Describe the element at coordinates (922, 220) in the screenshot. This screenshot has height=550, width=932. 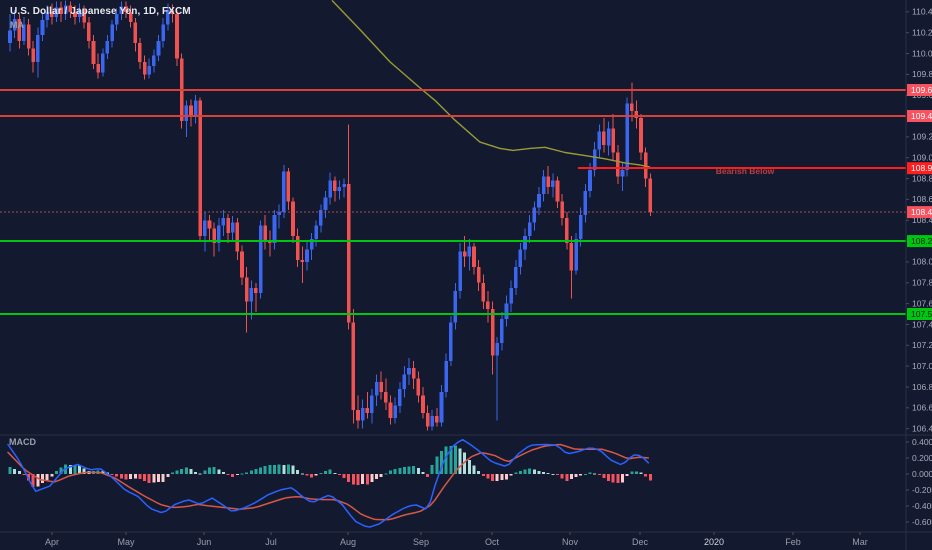
I see `price-tick-label: 108.400` at that location.